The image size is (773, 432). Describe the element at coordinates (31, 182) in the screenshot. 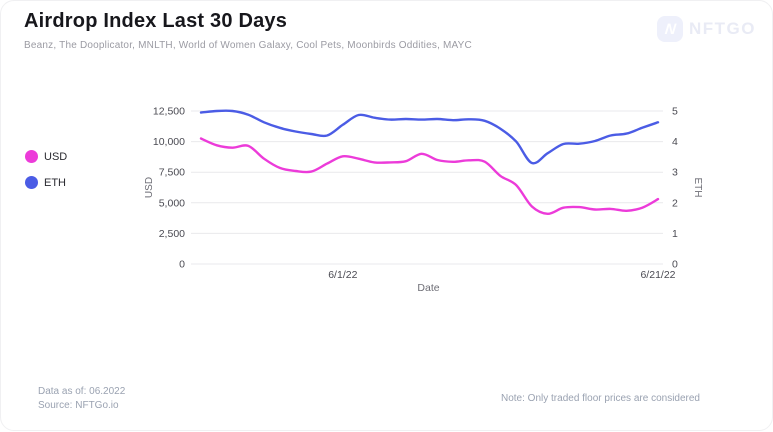

I see `eth-legend-dot-icon` at that location.